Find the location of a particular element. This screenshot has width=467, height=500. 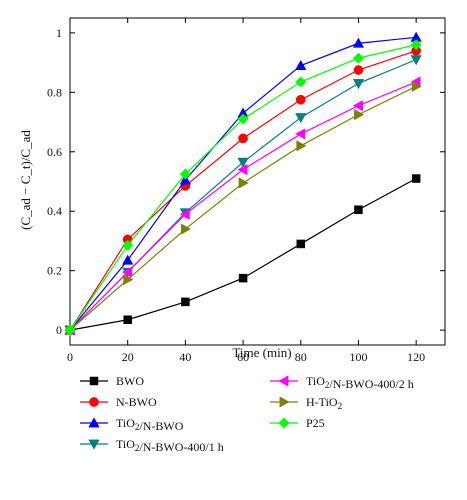

legend-label: P25 is located at coordinates (315, 423).